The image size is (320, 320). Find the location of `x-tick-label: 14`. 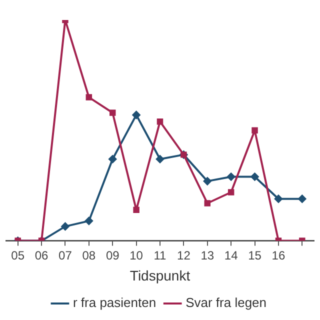

x-tick-label: 14 is located at coordinates (231, 255).